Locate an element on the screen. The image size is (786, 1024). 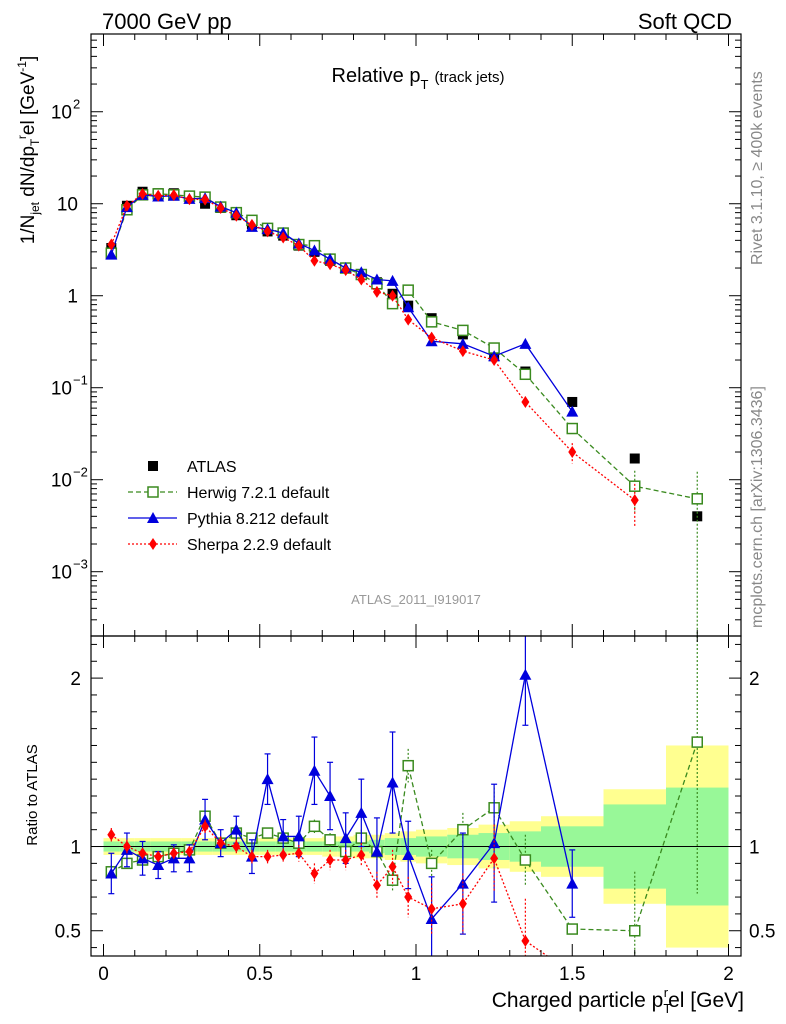
x-axis-label: Charged particle pTrel [GeV] is located at coordinates (618, 1000).